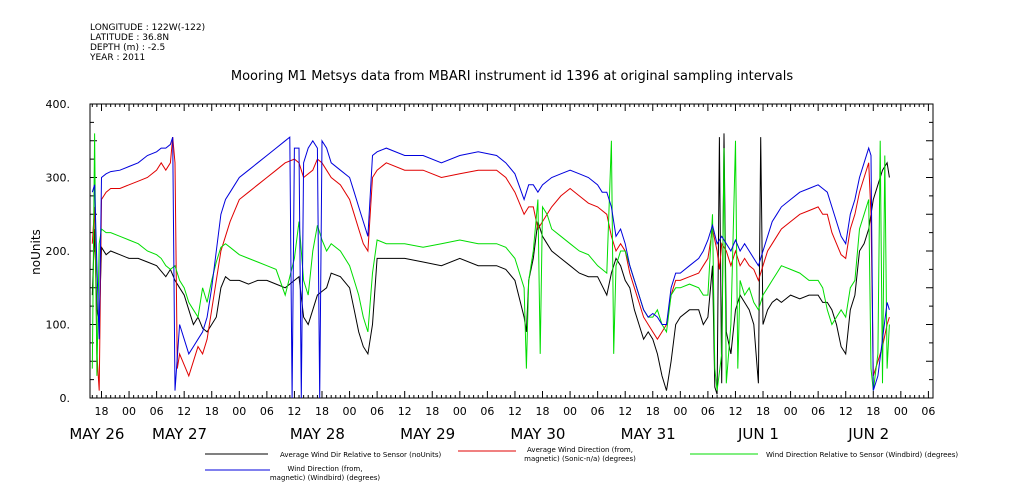 The width and height of the screenshot is (1009, 504). I want to click on legend-label-4: magnetic) (Windbird) (degrees), so click(325, 478).